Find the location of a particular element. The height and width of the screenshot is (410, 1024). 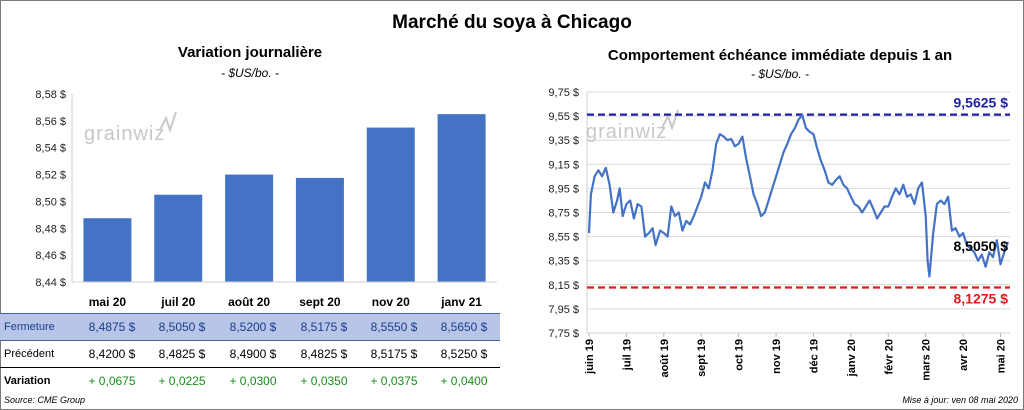

source-note: Source: CME Group is located at coordinates (45, 400).